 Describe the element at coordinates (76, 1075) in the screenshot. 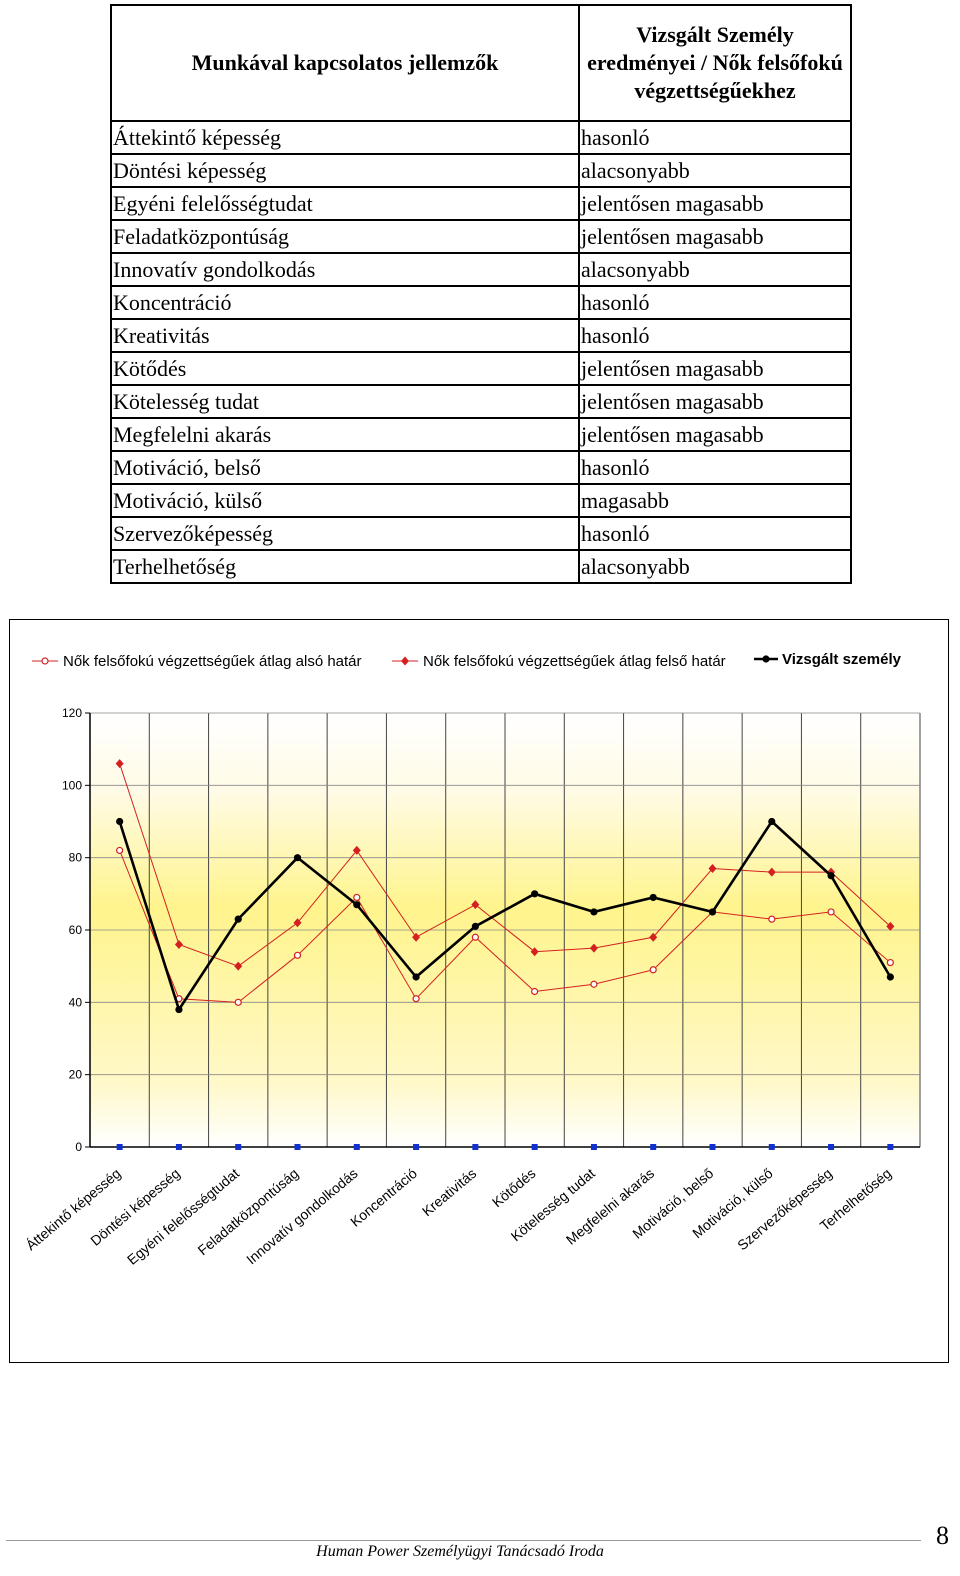

I see `y-tick-label: 20` at that location.